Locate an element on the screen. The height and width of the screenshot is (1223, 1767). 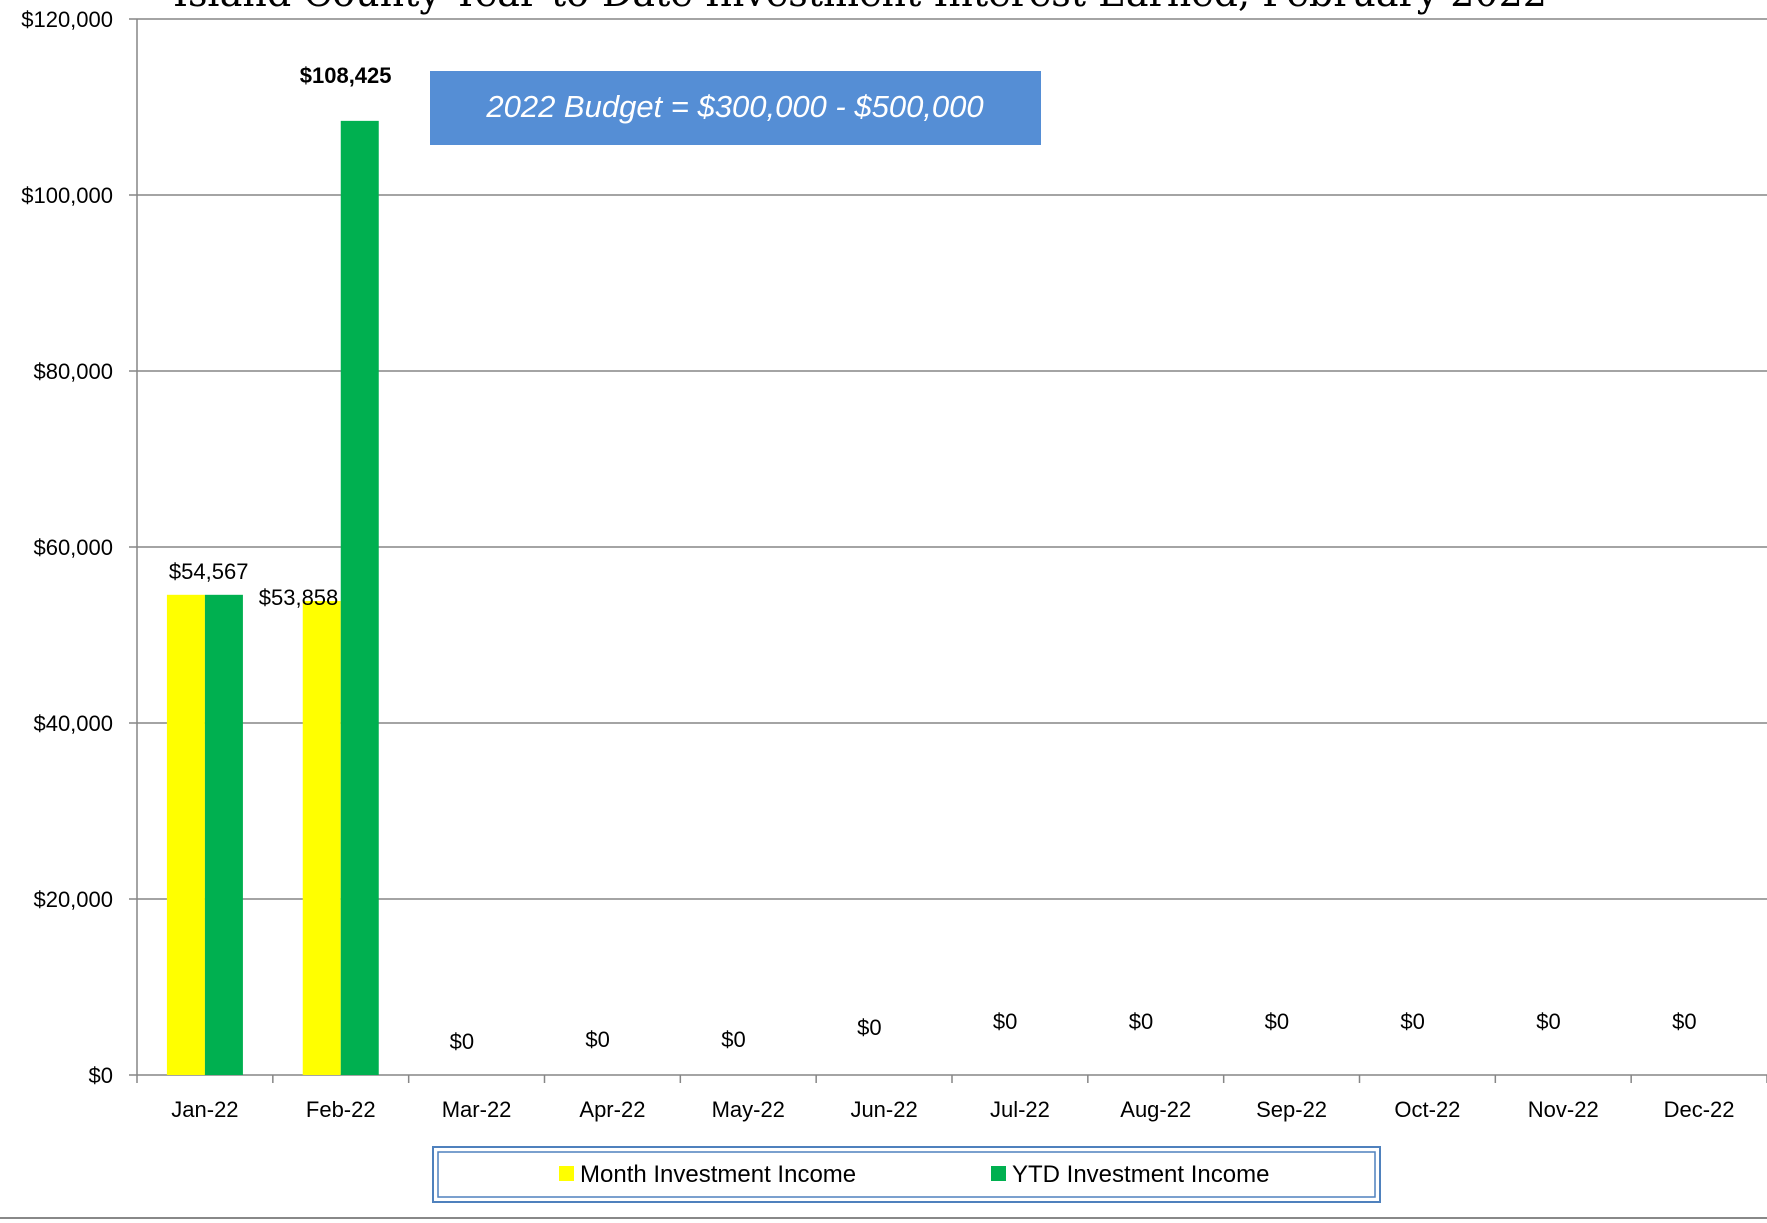
legend-border-inner is located at coordinates (906, 1174).